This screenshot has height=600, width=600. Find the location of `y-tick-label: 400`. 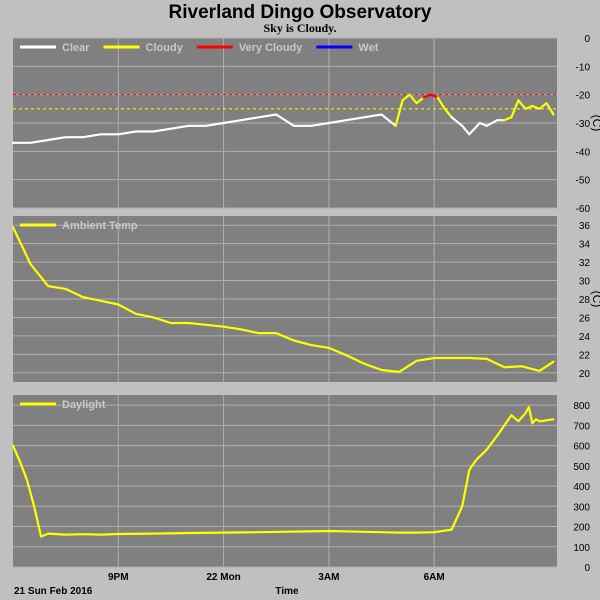

y-tick-label: 400 is located at coordinates (581, 487).